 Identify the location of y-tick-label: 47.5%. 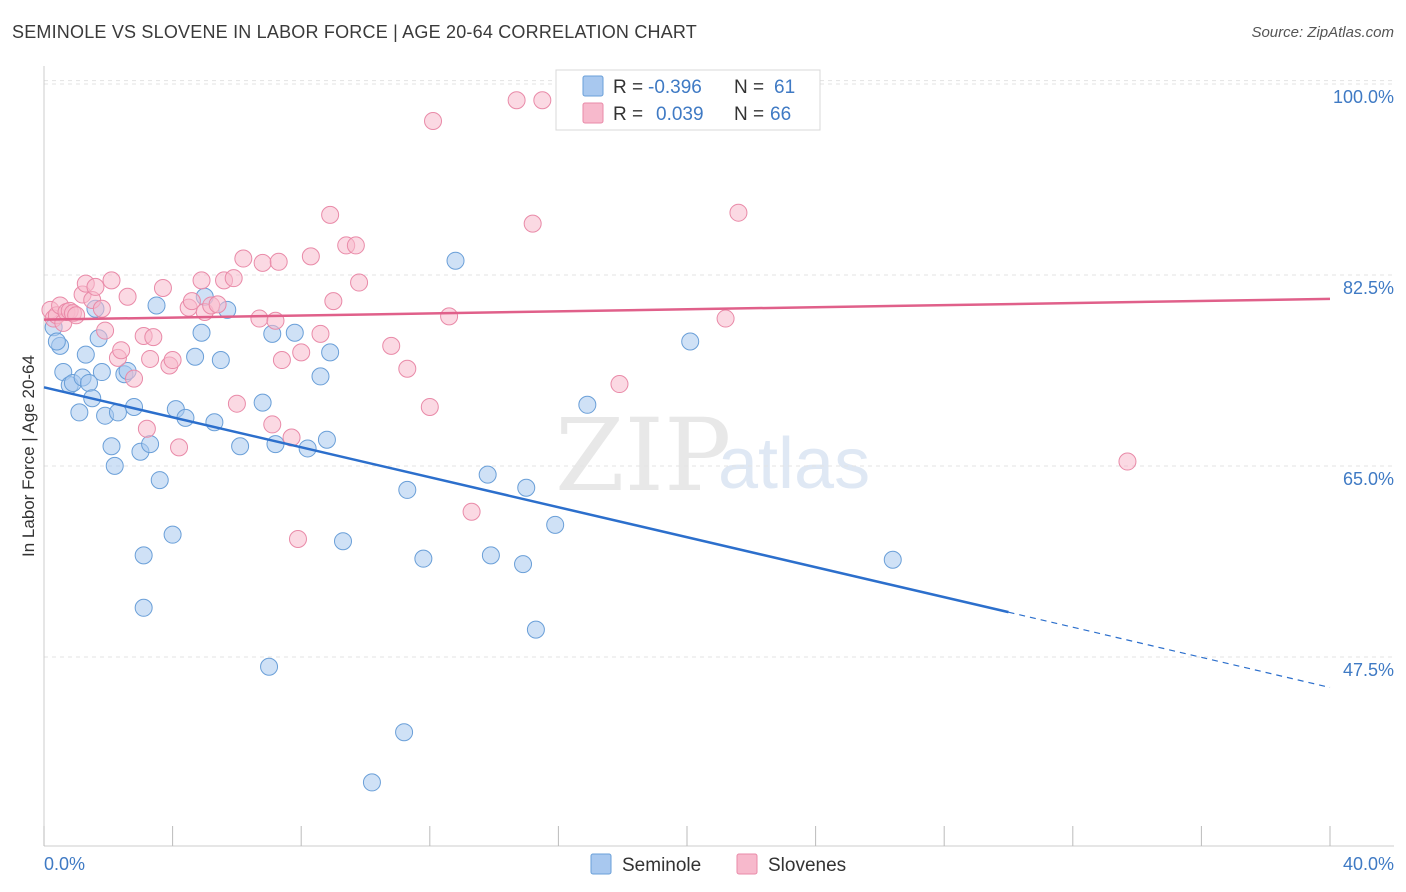
(1368, 670).